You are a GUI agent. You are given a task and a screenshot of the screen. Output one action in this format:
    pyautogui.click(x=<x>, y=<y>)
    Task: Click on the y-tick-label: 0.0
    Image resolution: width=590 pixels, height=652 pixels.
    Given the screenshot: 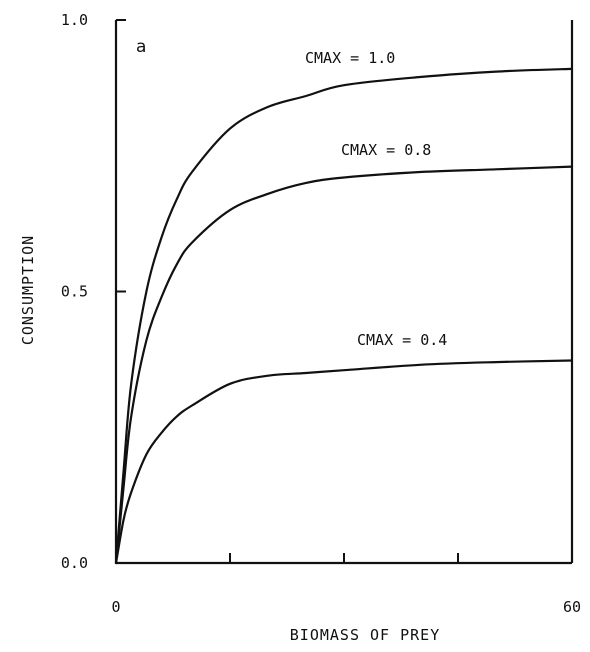 What is the action you would take?
    pyautogui.click(x=74, y=563)
    